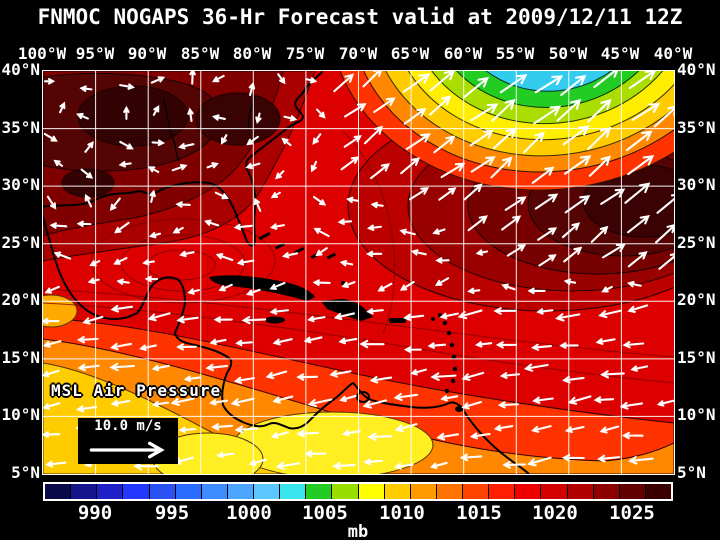 This screenshot has width=720, height=540. Describe the element at coordinates (136, 390) in the screenshot. I see `field-label: MSL Air Pressure` at that location.